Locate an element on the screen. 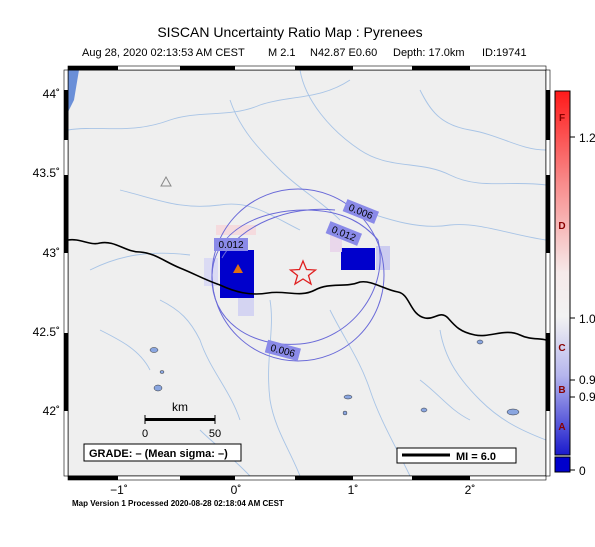  colorbar-value-4: 0.9 is located at coordinates (587, 397).